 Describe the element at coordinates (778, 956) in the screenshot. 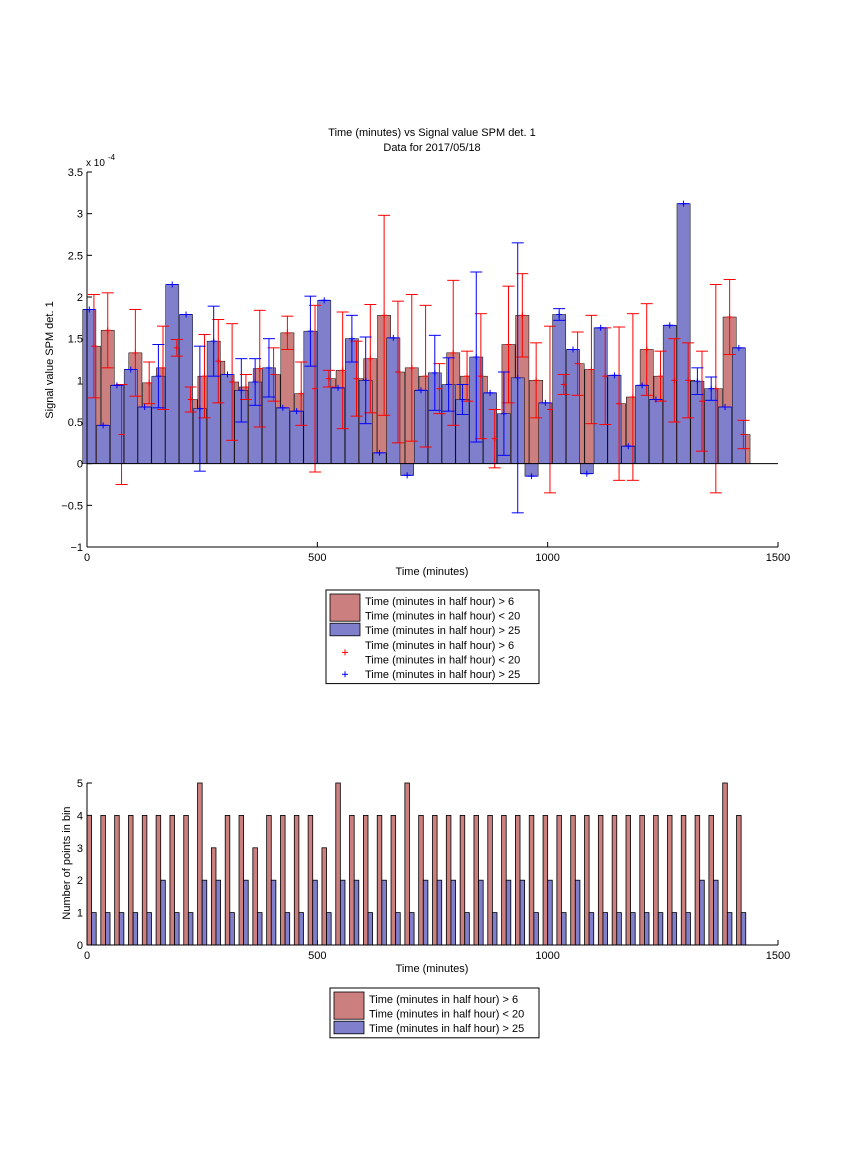

I see `chart2-x-tick-label: 1500` at that location.